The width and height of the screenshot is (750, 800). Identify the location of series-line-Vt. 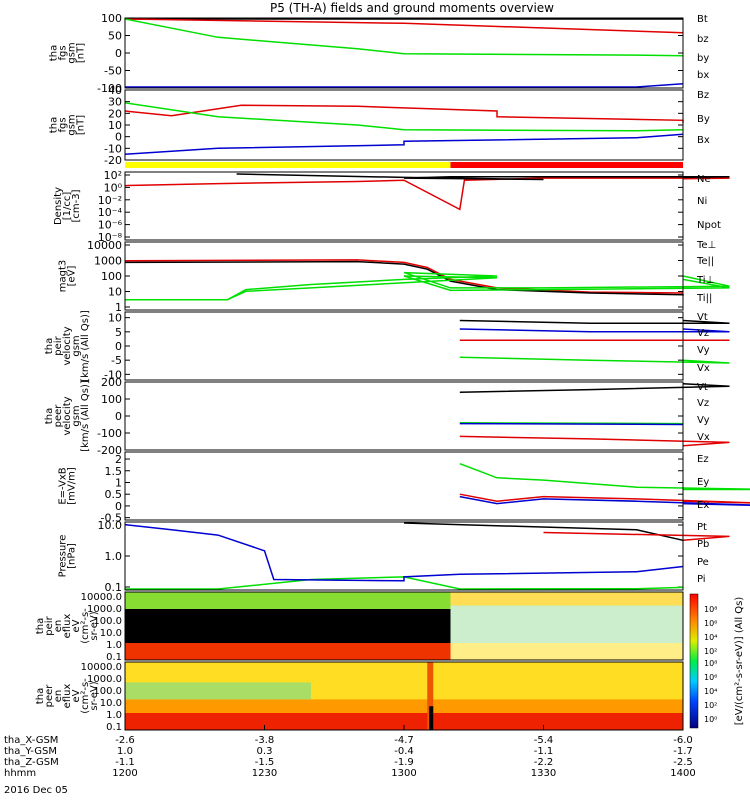
(594, 322).